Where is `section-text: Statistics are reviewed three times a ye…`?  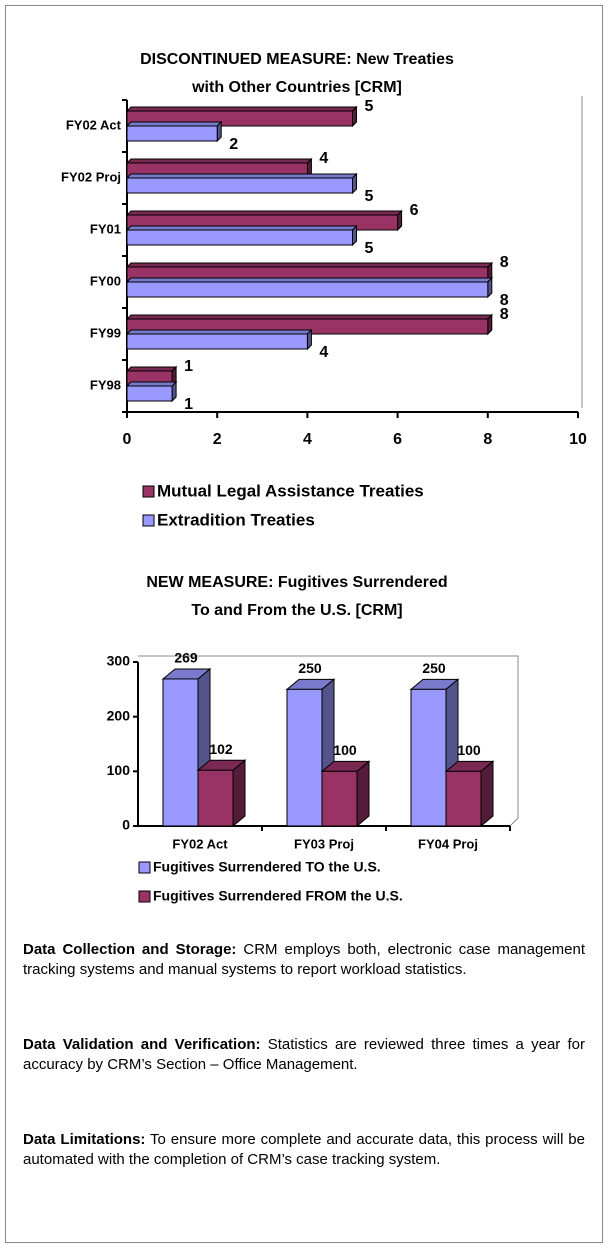 section-text: Statistics are reviewed three times a ye… is located at coordinates (304, 1054).